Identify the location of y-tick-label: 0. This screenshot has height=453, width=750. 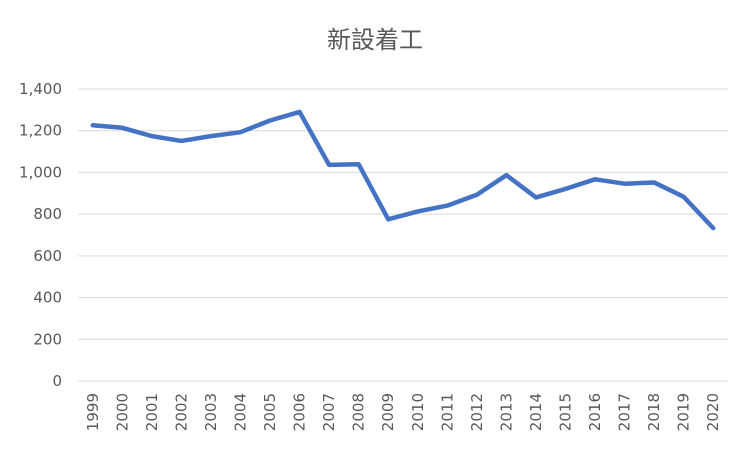
(57, 381).